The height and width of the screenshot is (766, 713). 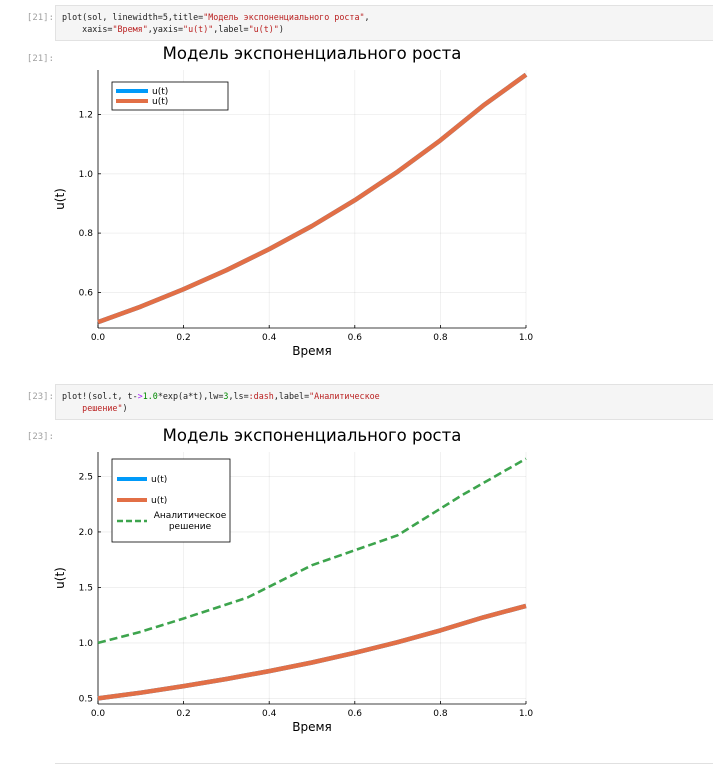 What do you see at coordinates (86, 234) in the screenshot?
I see `y-tick-label: 0.8` at bounding box center [86, 234].